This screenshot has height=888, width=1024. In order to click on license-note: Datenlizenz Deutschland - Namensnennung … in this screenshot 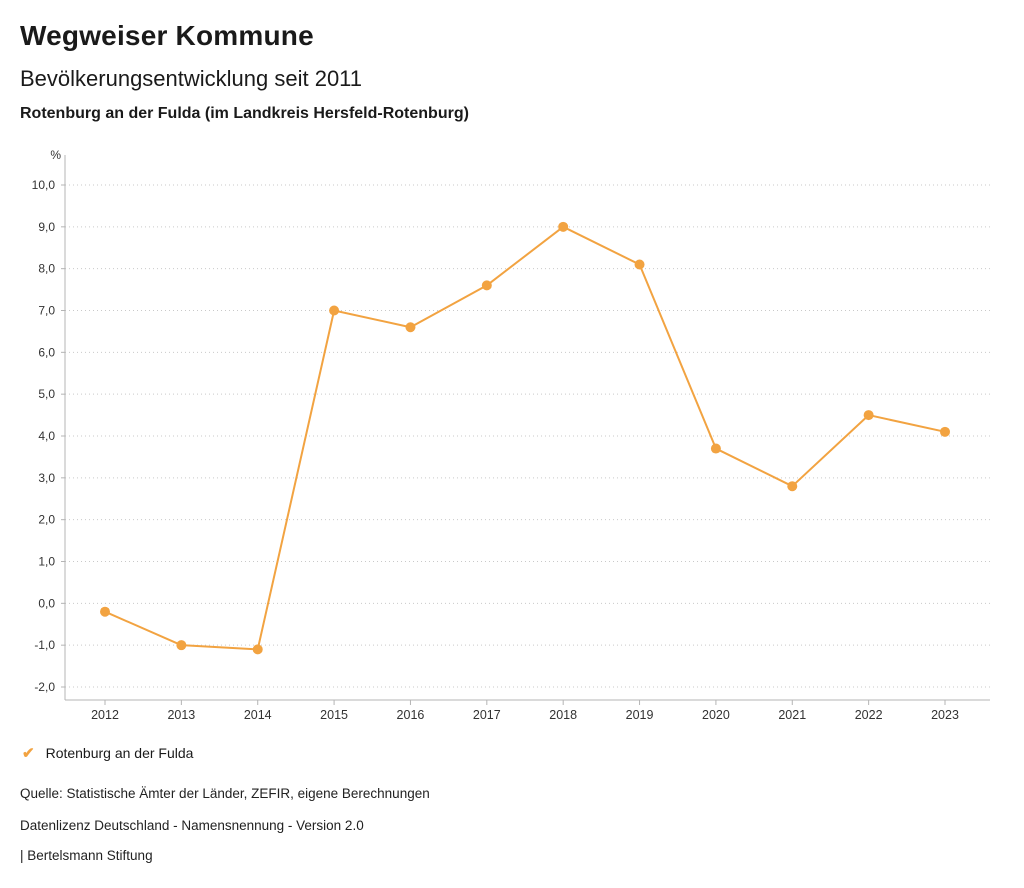, I will do `click(192, 825)`.